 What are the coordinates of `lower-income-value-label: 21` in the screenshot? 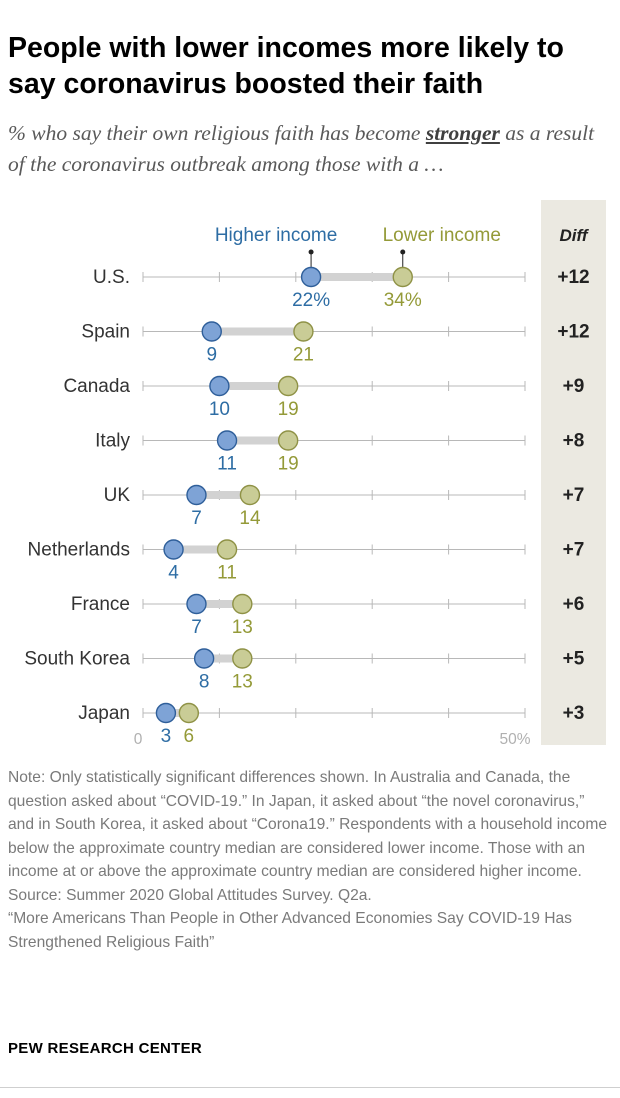 It's located at (303, 355).